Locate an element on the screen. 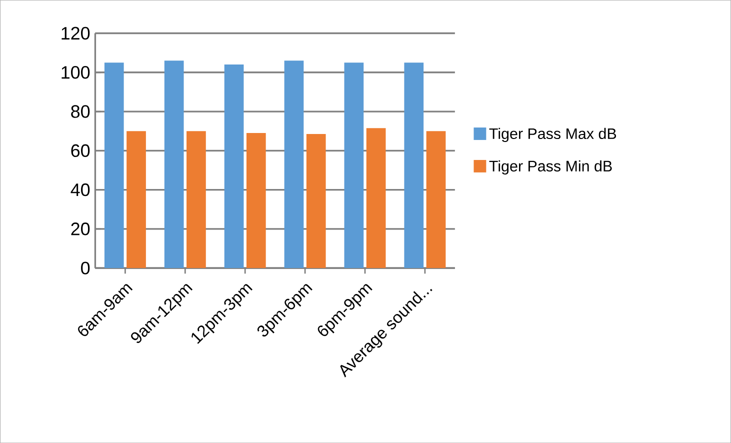 This screenshot has height=443, width=731. y-tick-label: 60 is located at coordinates (80, 150).